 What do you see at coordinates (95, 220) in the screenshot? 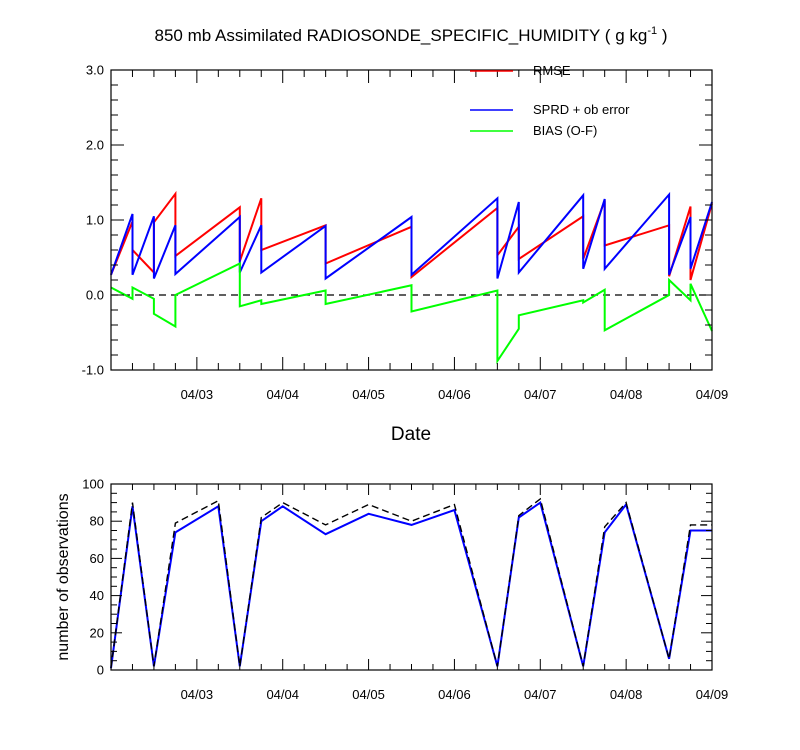
I see `top-y-tick-label: 1.0` at bounding box center [95, 220].